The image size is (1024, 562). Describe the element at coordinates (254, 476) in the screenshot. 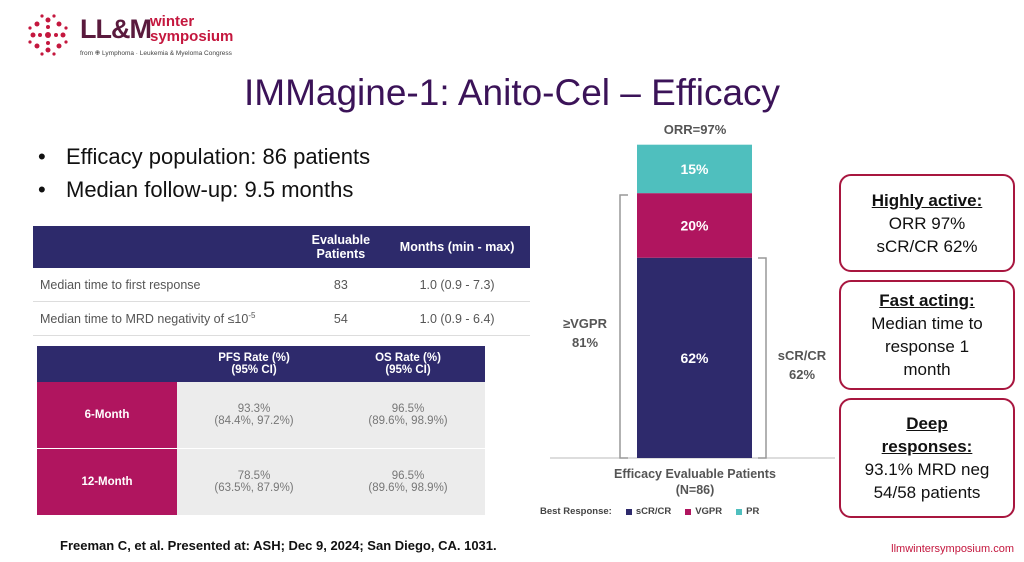

I see `cell-line: 78.5%` at that location.